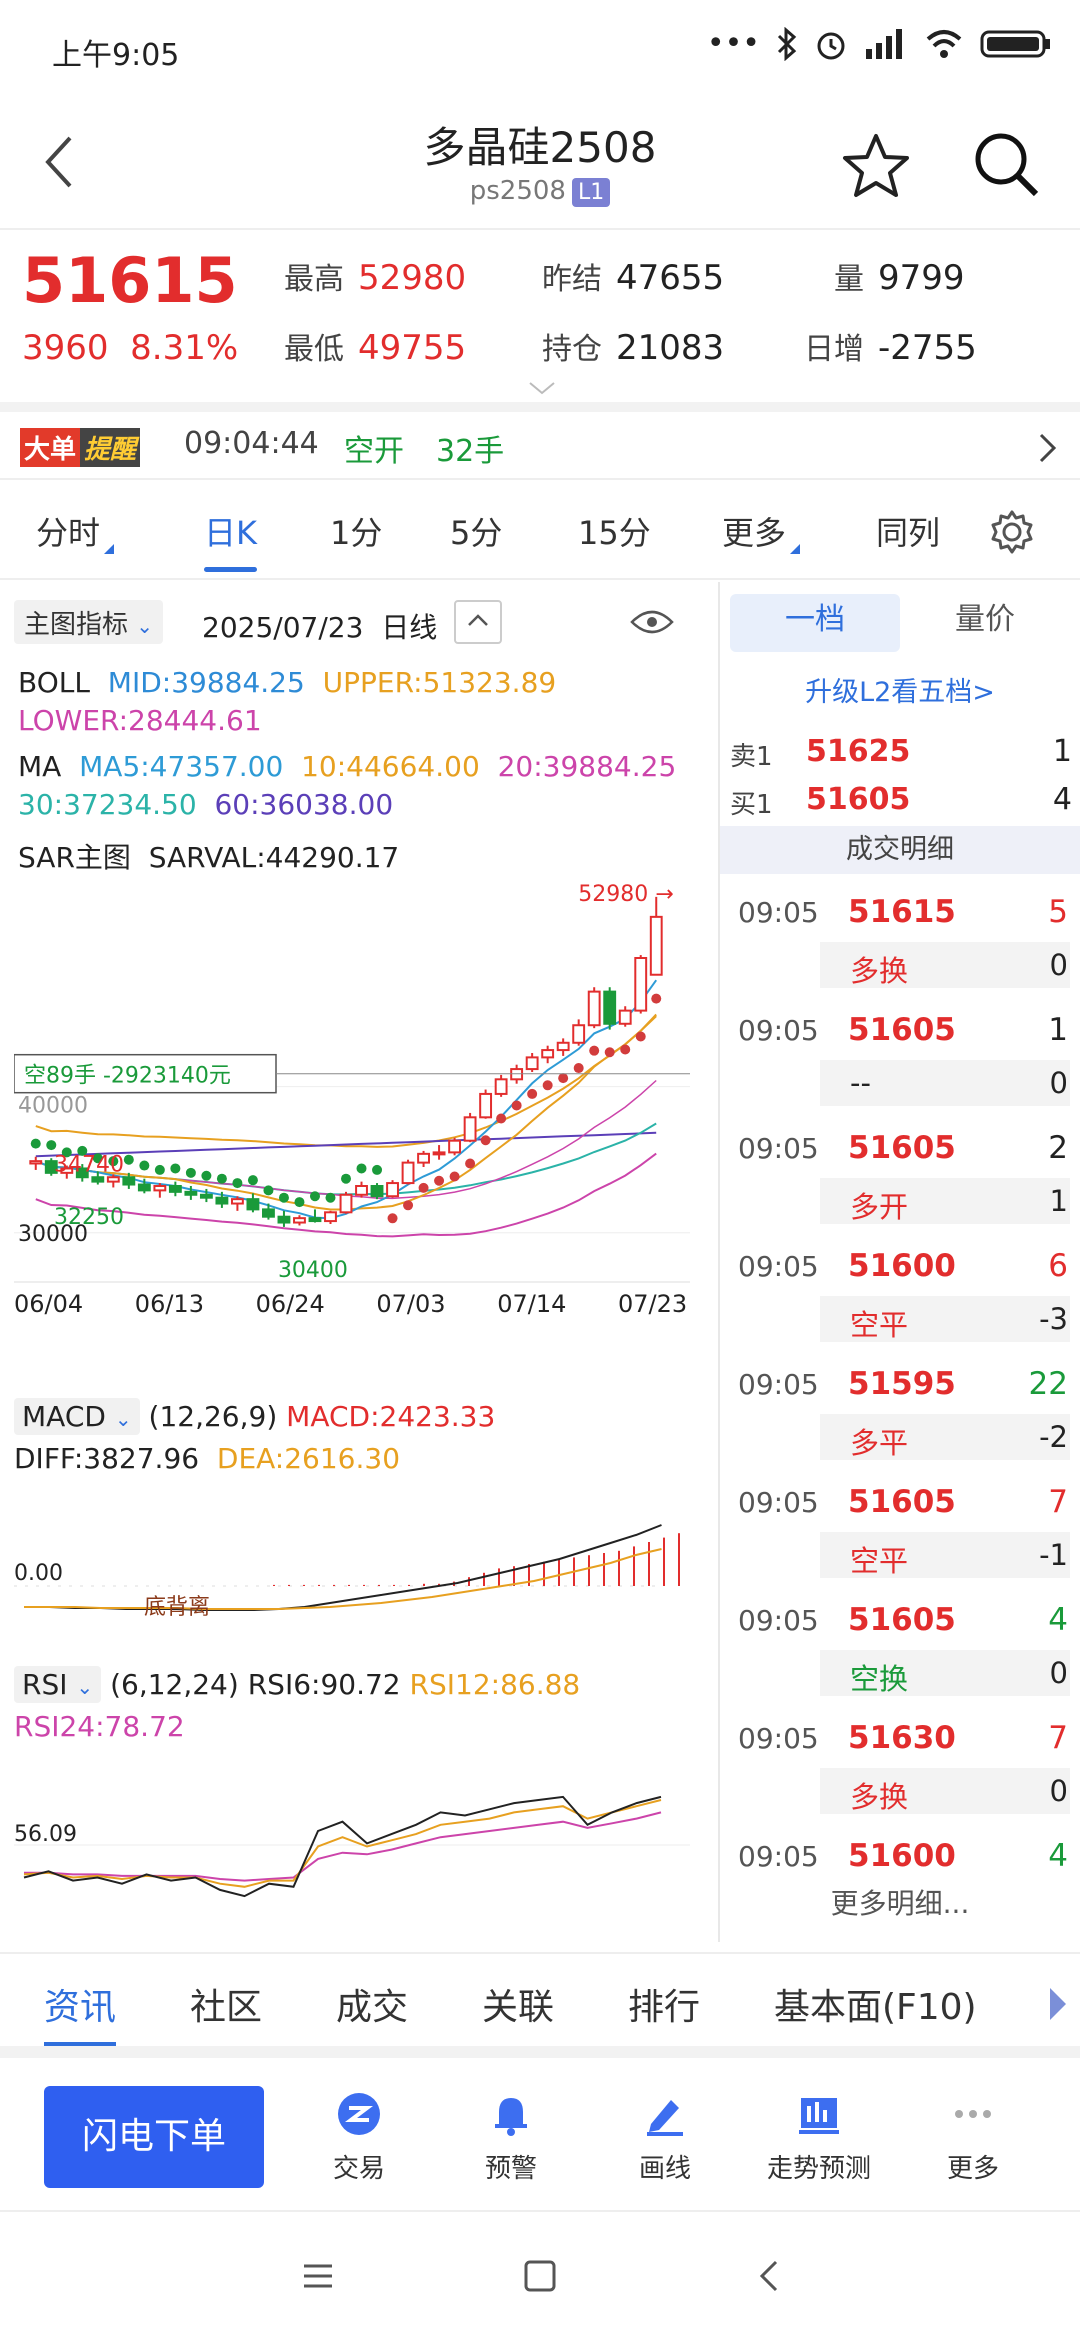 This screenshot has width=1080, height=2340. Describe the element at coordinates (53, 1106) in the screenshot. I see `y-tick-40000: 40000` at that location.